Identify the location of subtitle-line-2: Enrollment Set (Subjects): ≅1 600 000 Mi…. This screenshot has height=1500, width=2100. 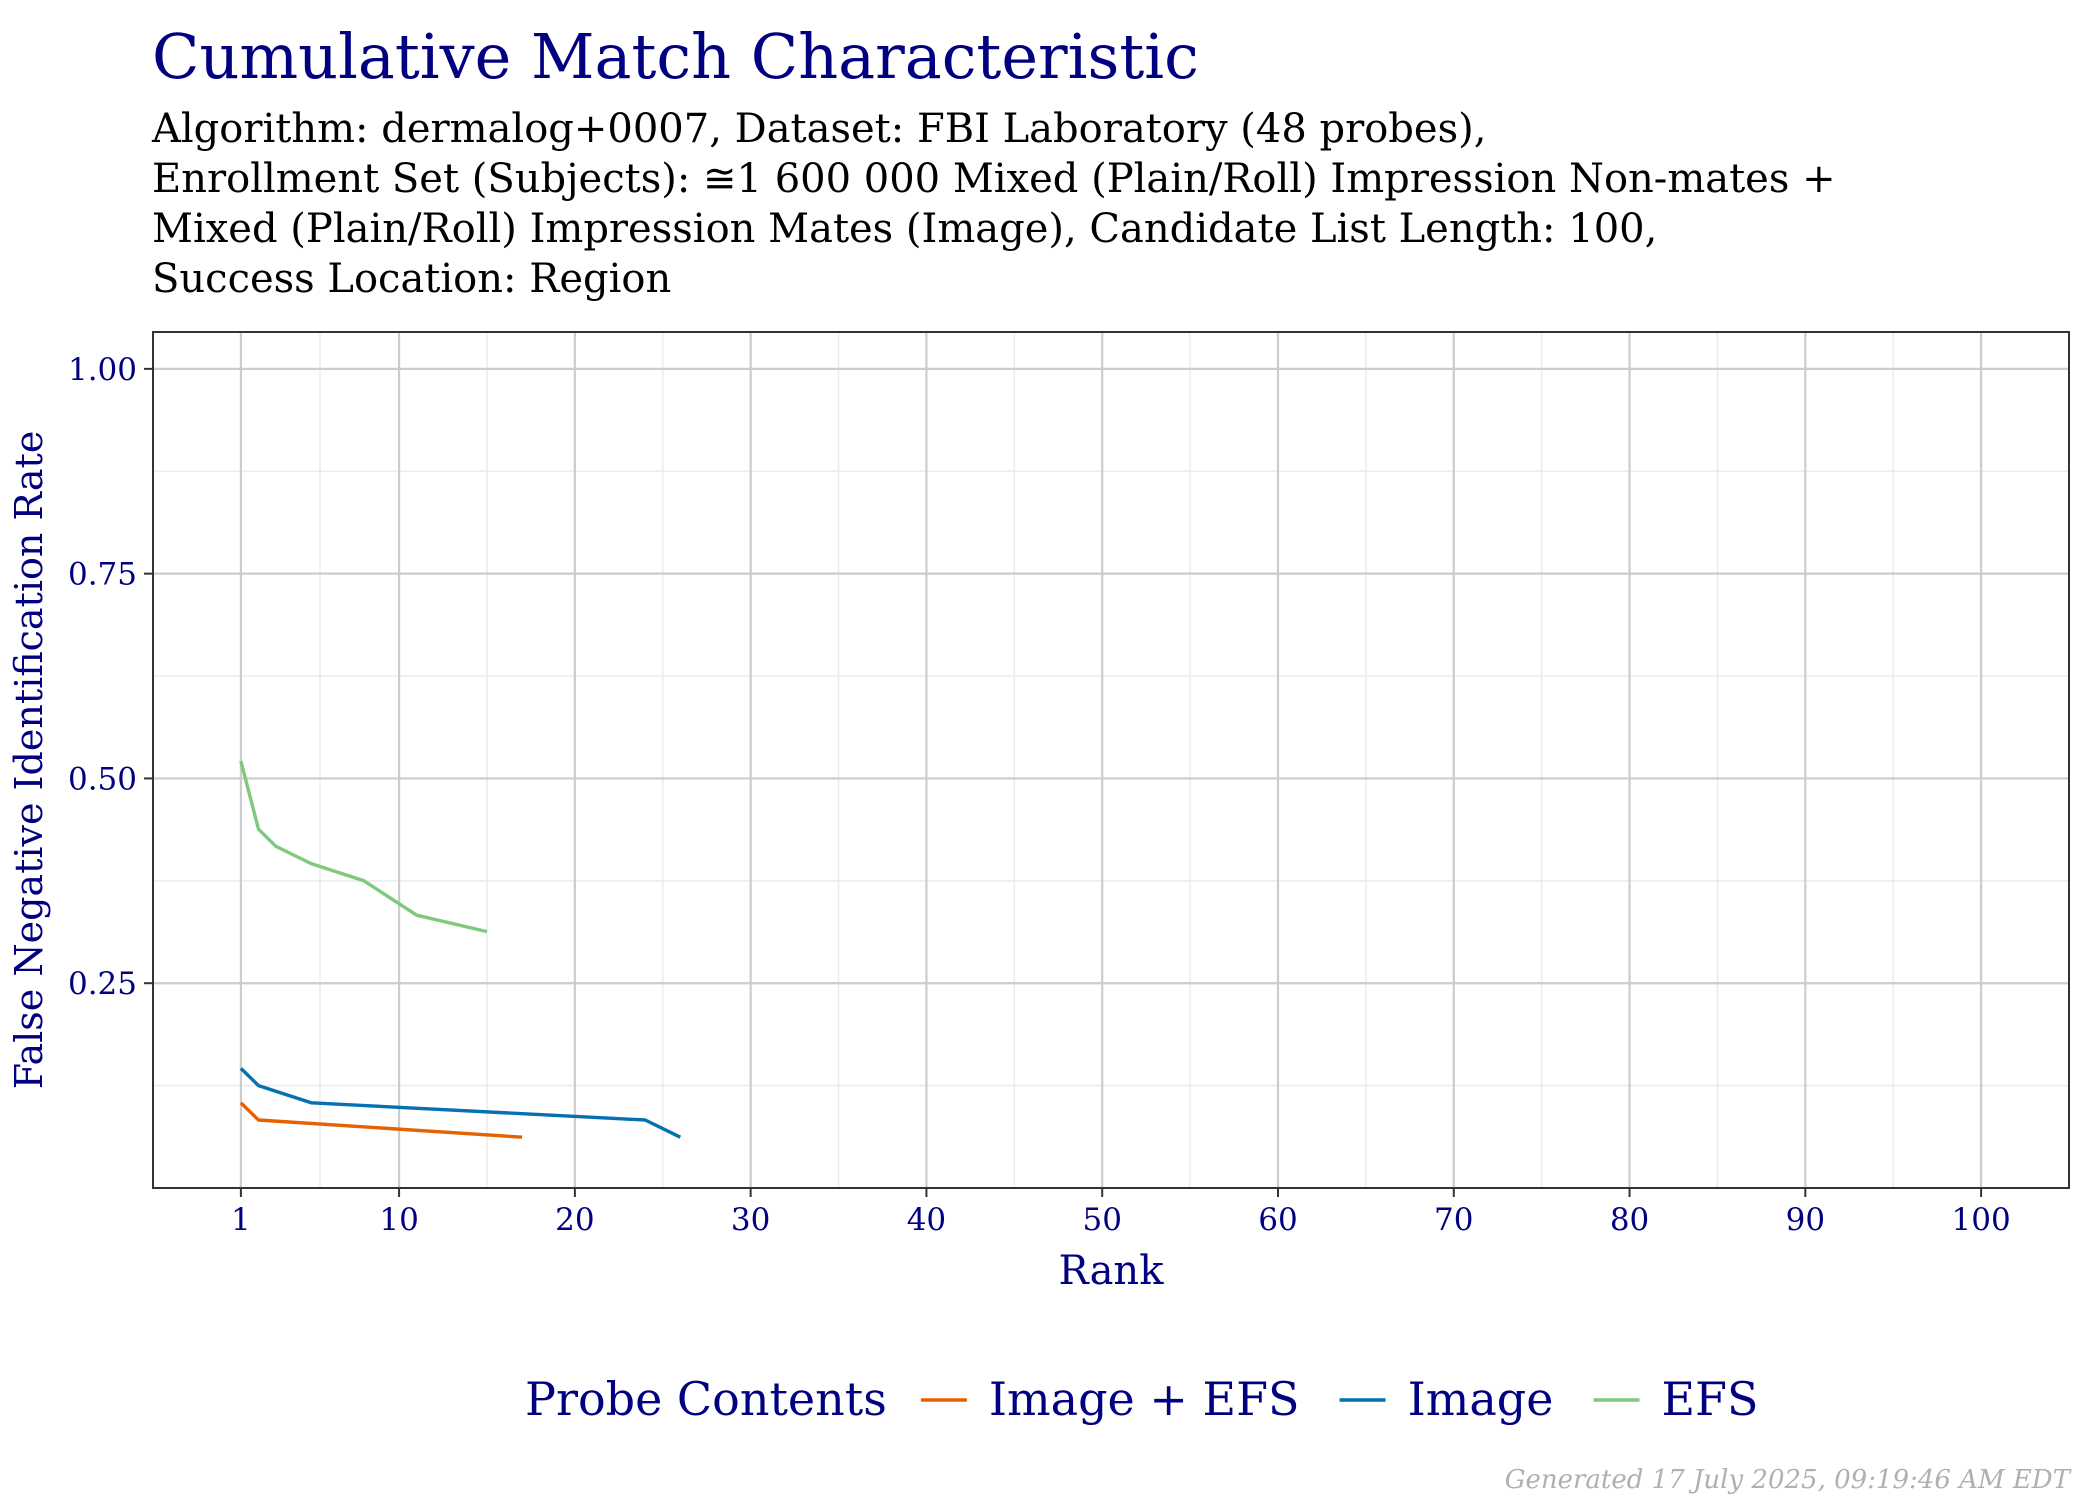
(994, 179).